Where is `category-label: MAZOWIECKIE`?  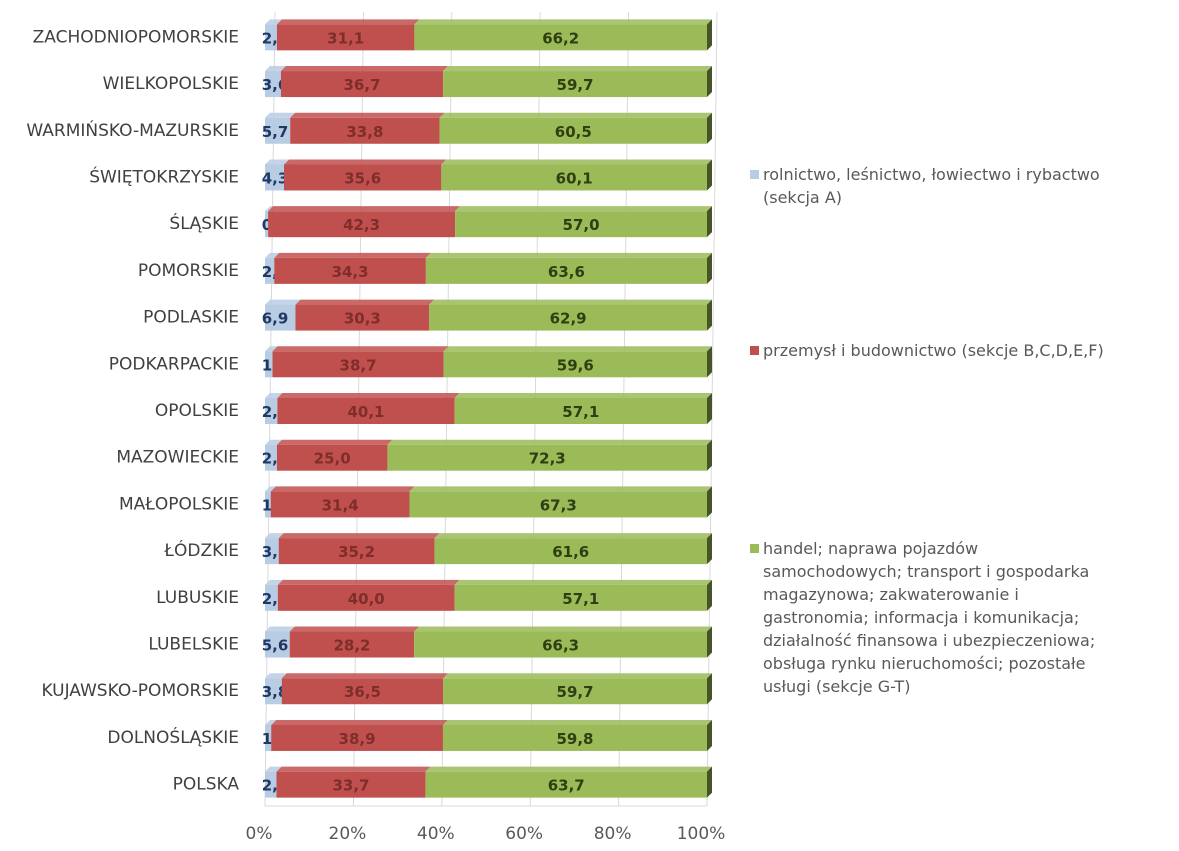
category-label: MAZOWIECKIE is located at coordinates (177, 458).